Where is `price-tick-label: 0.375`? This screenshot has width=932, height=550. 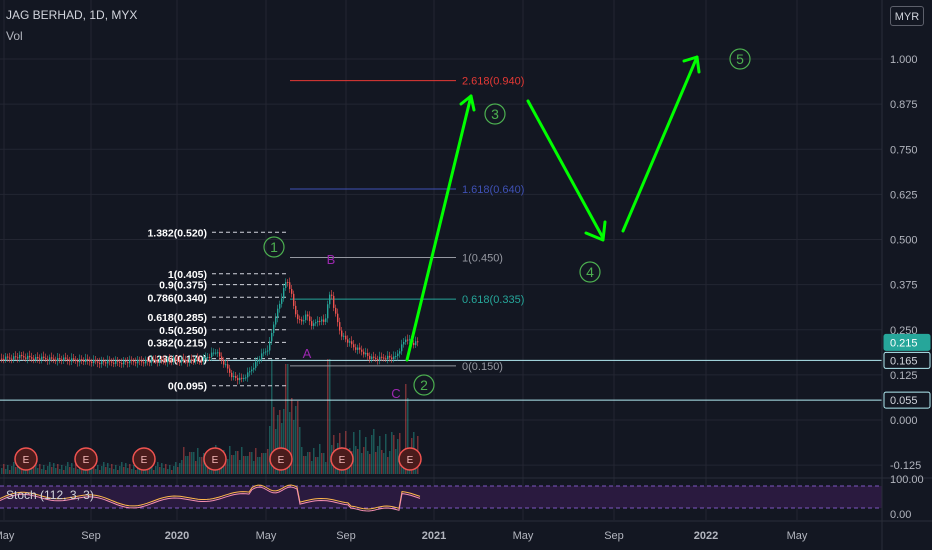
price-tick-label: 0.375 is located at coordinates (904, 286).